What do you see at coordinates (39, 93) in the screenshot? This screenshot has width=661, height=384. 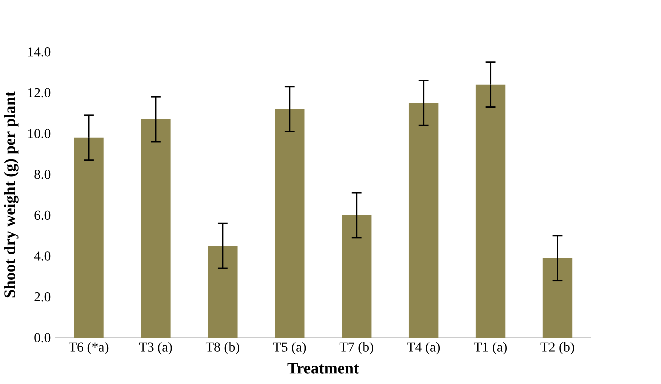 I see `y-tick-label: 12.0` at bounding box center [39, 93].